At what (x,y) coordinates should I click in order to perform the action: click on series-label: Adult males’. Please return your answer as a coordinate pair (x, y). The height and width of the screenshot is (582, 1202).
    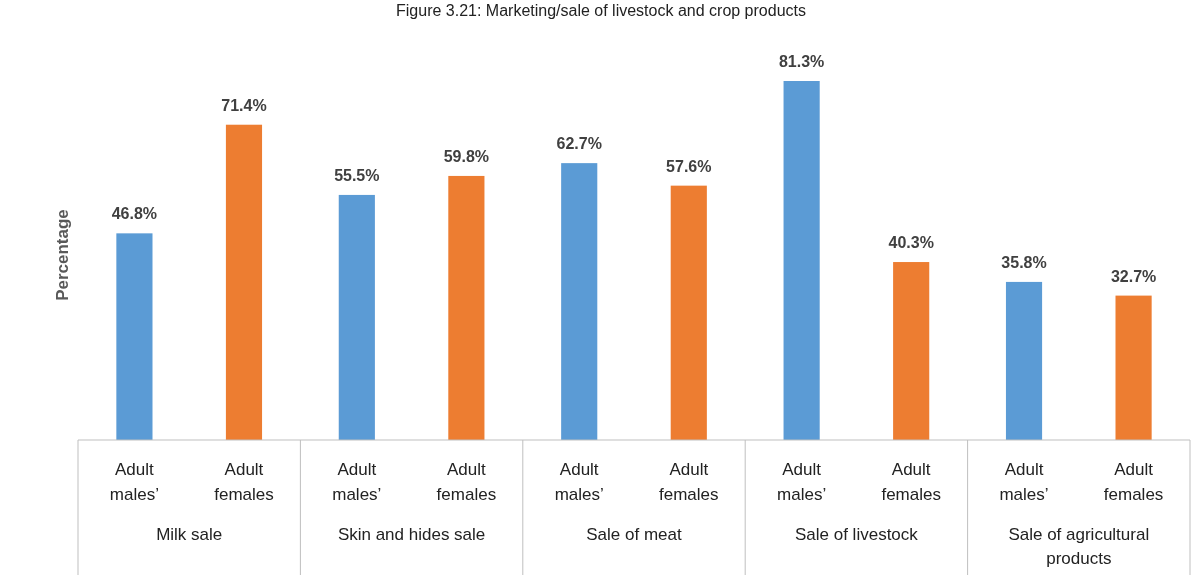
    Looking at the image, I should click on (802, 482).